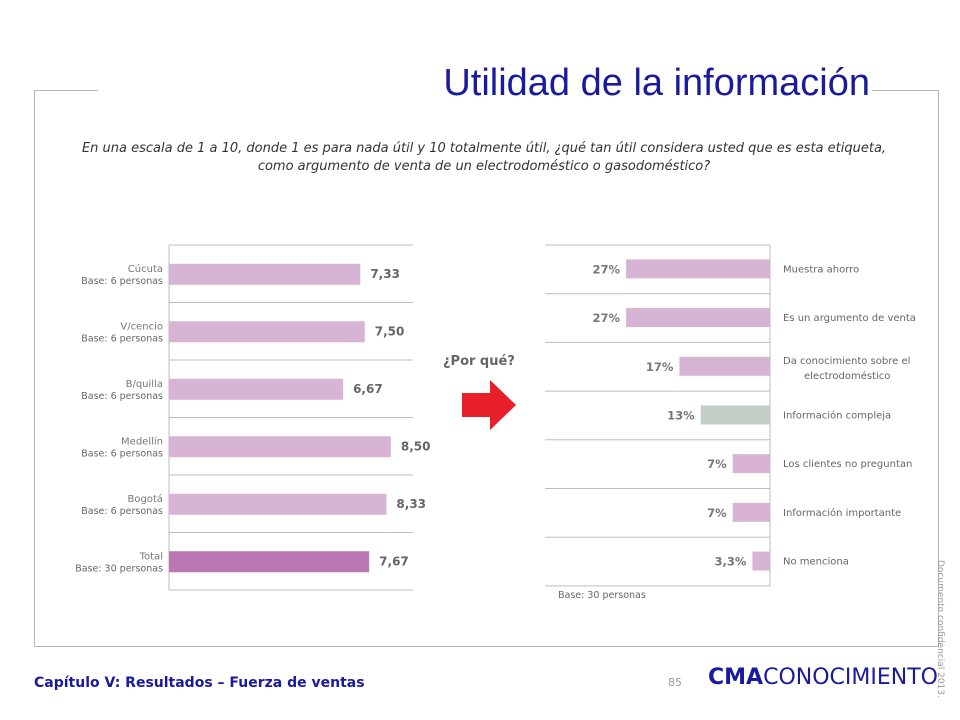  I want to click on category-label: No menciona, so click(816, 562).